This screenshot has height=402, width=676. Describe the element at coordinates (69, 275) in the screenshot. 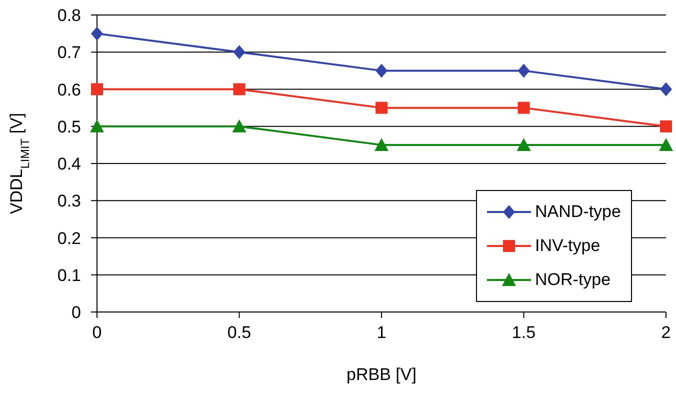

I see `y-tick-label: 0.1` at that location.